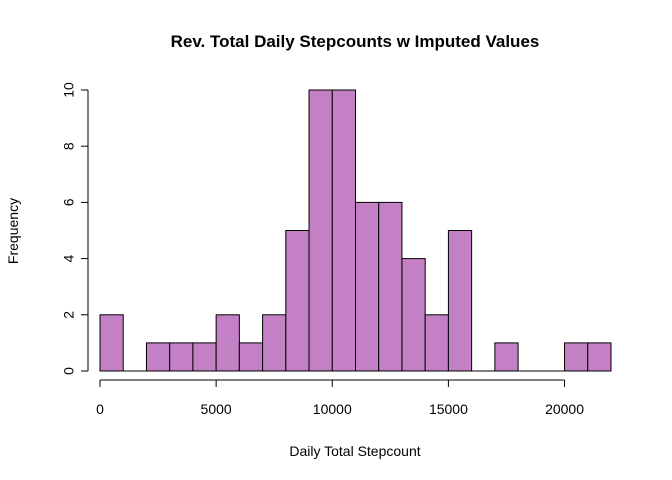  I want to click on x-axis-label: Daily Total Stepcount, so click(354, 451).